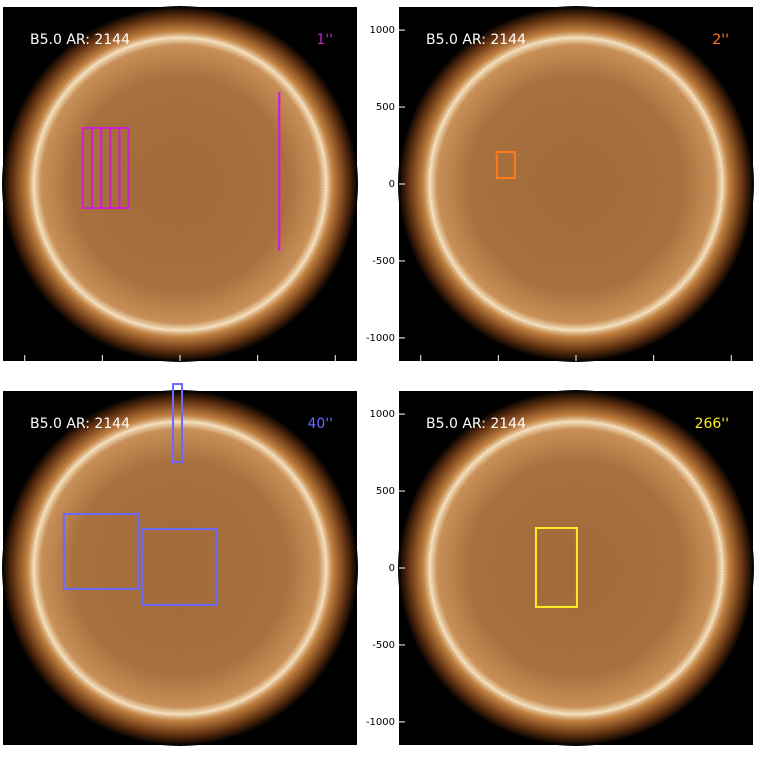 This screenshot has width=768, height=768. Describe the element at coordinates (324, 40) in the screenshot. I see `panel-label: 1''` at that location.